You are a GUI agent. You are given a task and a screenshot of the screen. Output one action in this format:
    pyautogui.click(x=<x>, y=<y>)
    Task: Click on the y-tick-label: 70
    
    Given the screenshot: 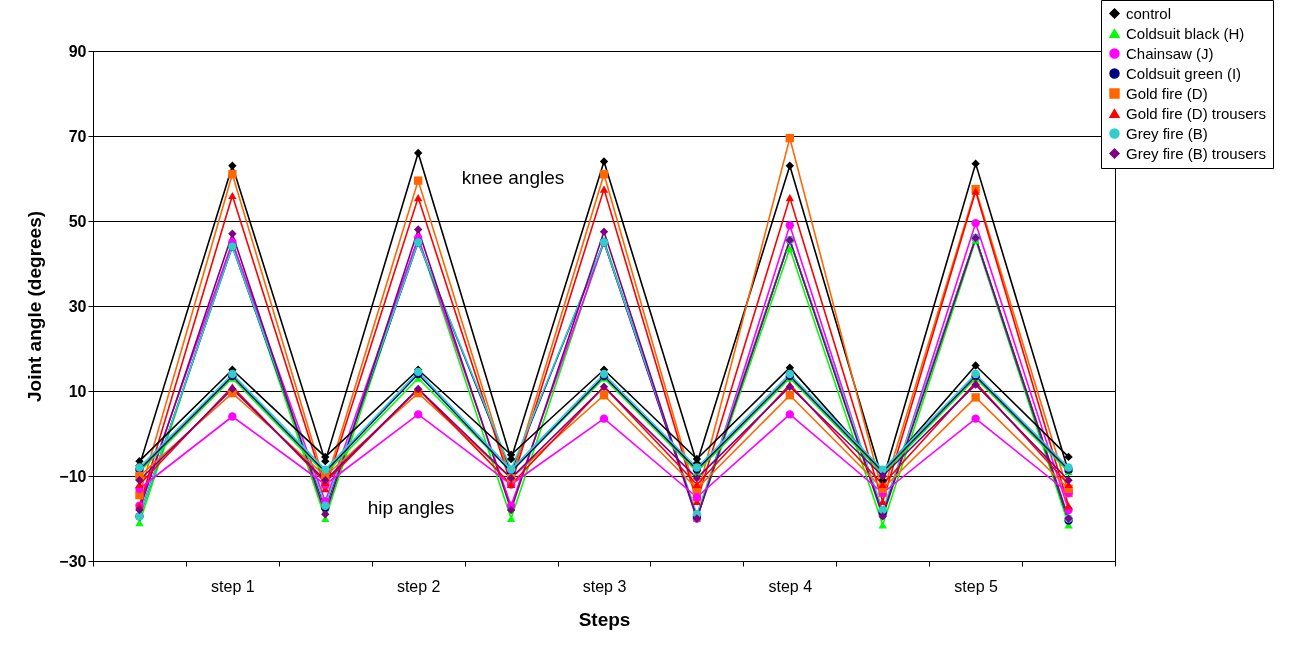 What is the action you would take?
    pyautogui.click(x=77, y=136)
    